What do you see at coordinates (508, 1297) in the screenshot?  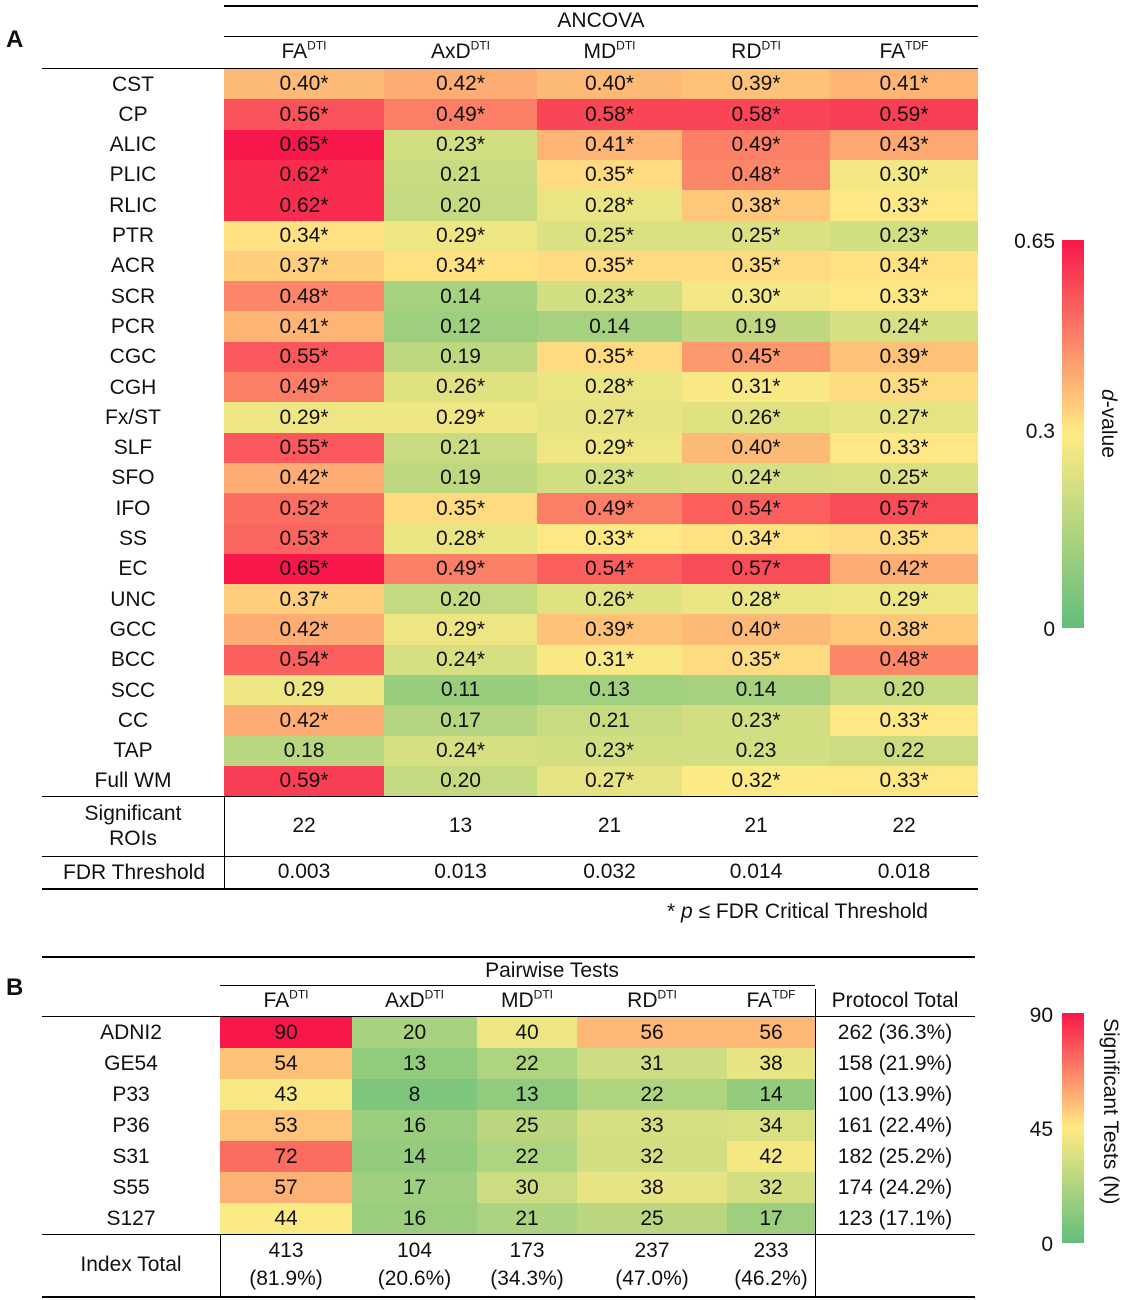 I see `pairwise-bottom-rule` at bounding box center [508, 1297].